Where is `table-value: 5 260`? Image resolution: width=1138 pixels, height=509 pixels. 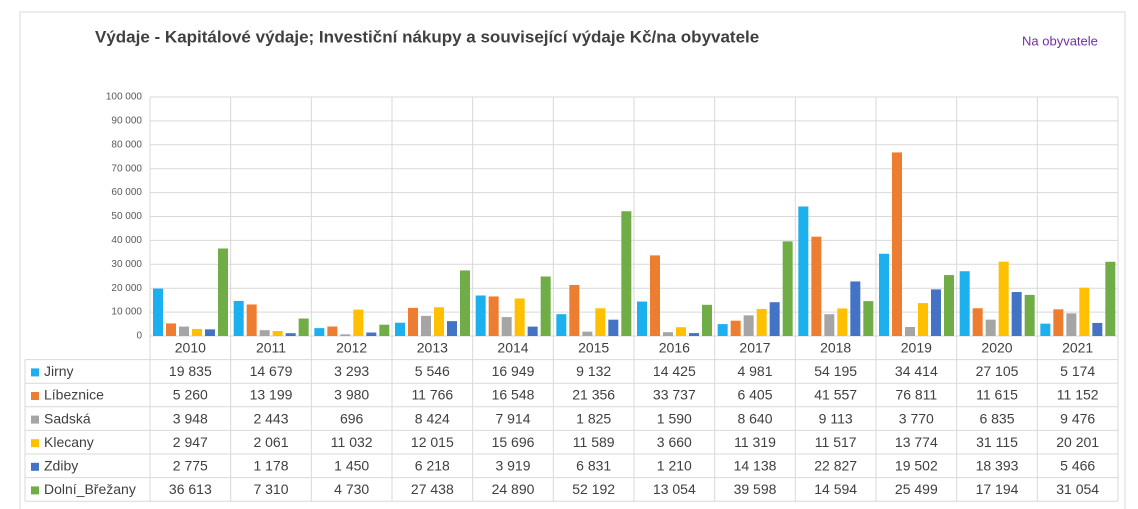 table-value: 5 260 is located at coordinates (190, 395).